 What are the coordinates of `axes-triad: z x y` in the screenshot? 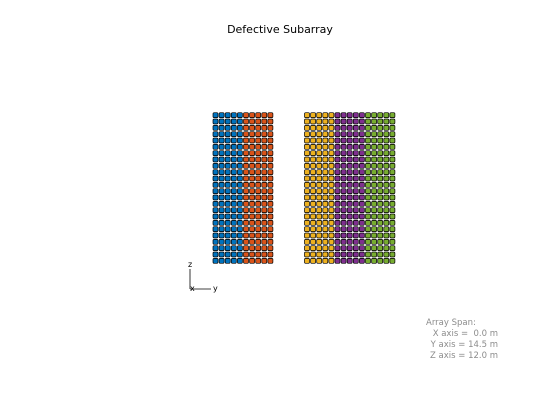 It's located at (203, 276).